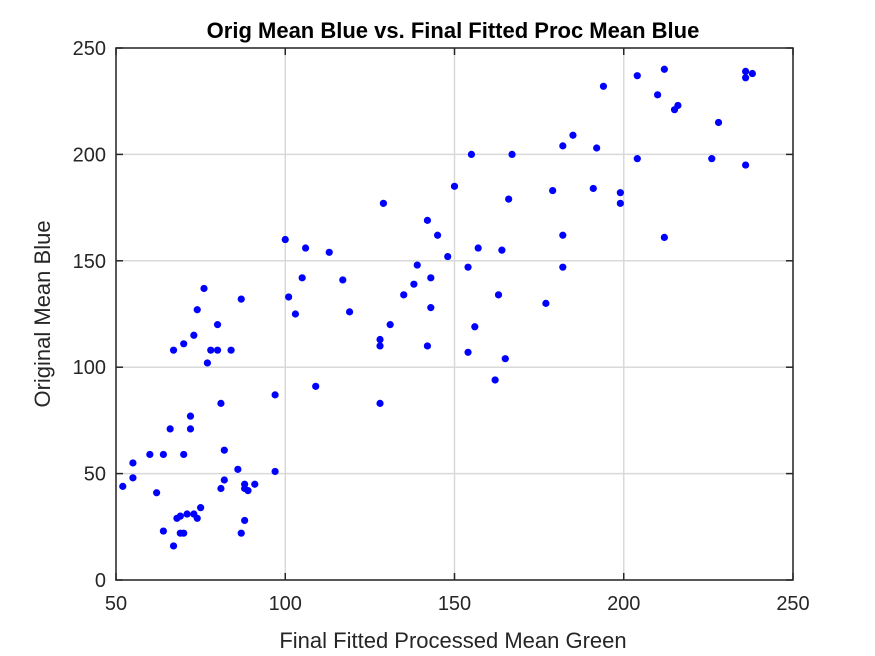 This screenshot has width=875, height=656. Describe the element at coordinates (454, 604) in the screenshot. I see `x-tick-label: 150` at that location.